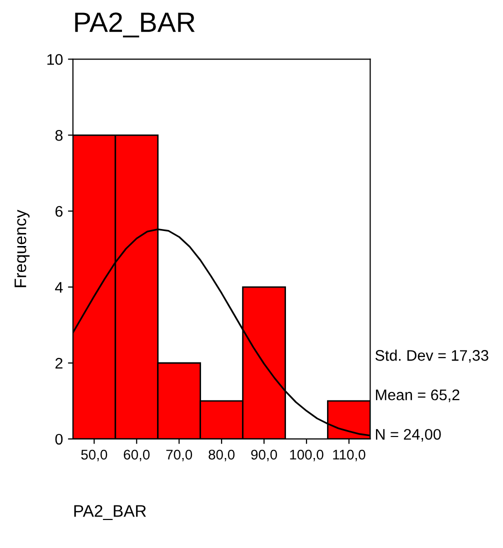 This screenshot has height=548, width=503. What do you see at coordinates (59, 211) in the screenshot?
I see `y-tick-label: 6` at bounding box center [59, 211].